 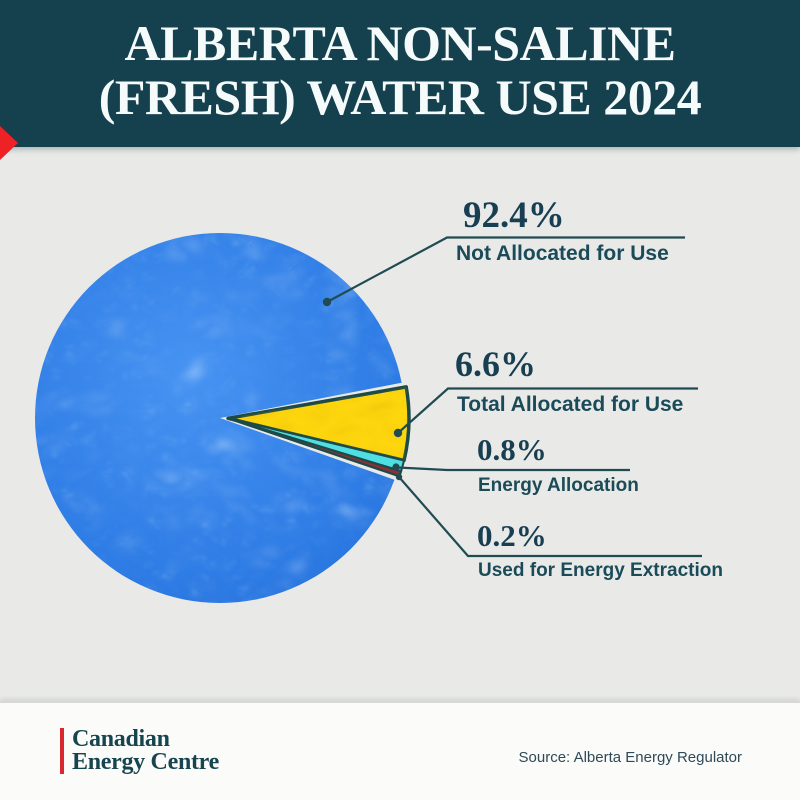 I want to click on leader-line-extraction, so click(x=550, y=517).